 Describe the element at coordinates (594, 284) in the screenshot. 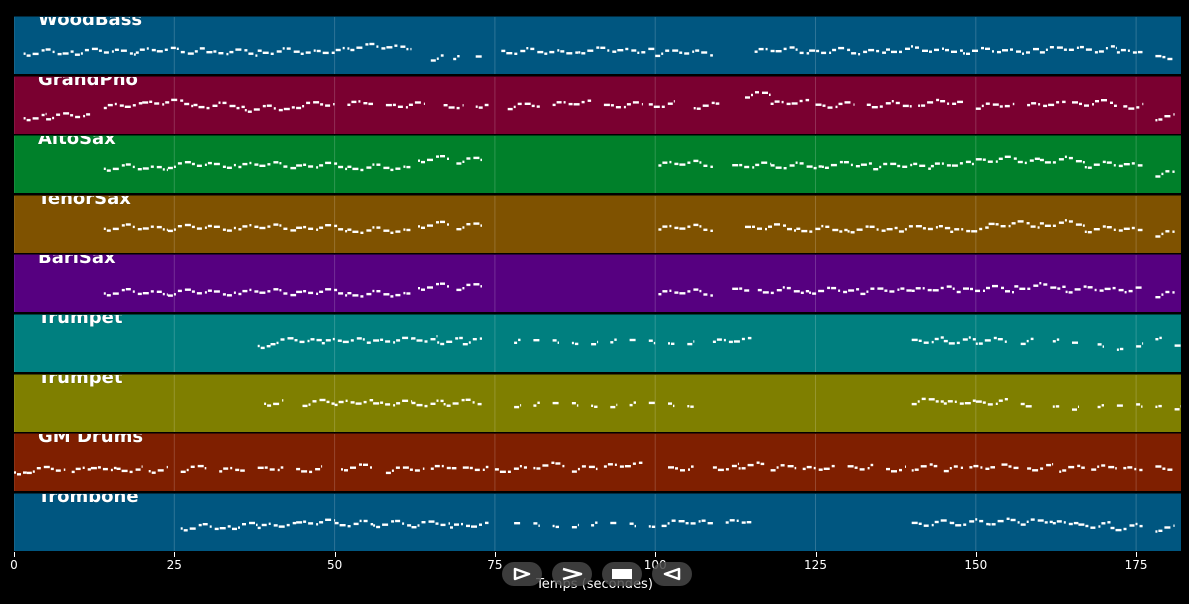

I see `track-notes` at that location.